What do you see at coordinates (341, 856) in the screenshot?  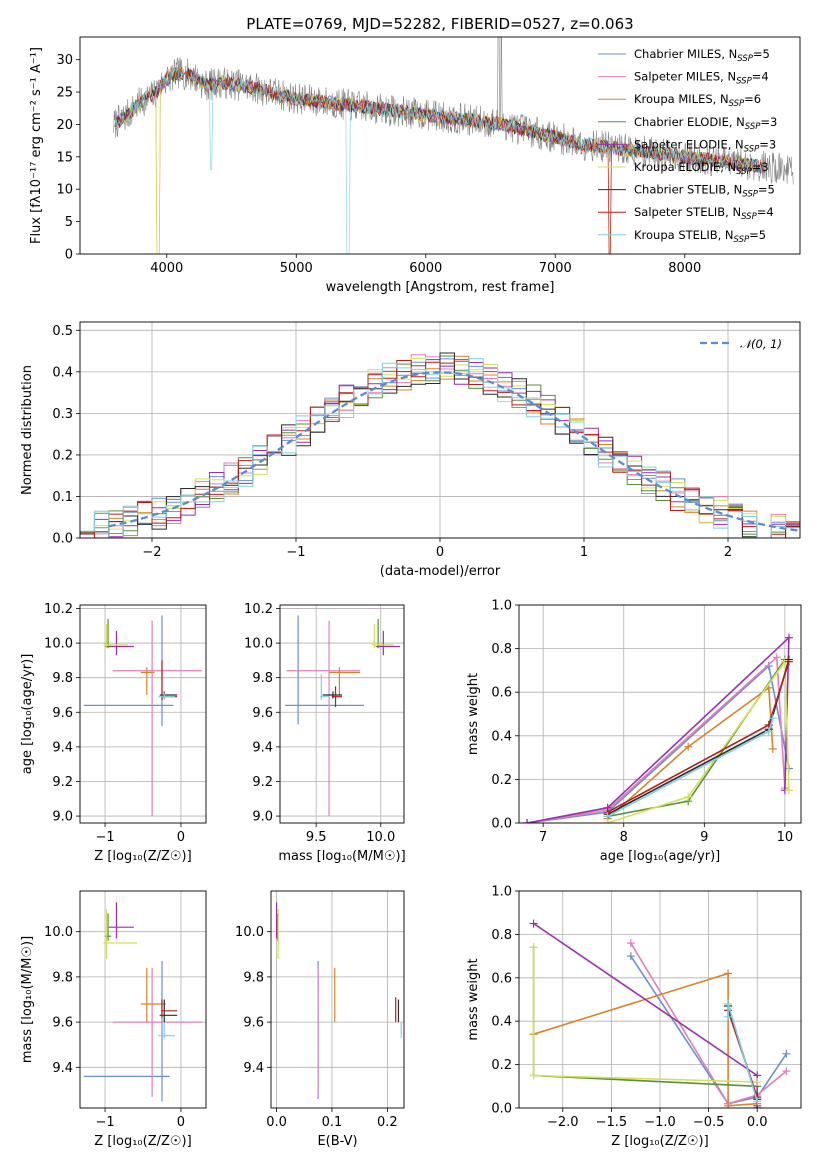 I see `x-axis-label: mass [log₁₀(M/M☉)]` at bounding box center [341, 856].